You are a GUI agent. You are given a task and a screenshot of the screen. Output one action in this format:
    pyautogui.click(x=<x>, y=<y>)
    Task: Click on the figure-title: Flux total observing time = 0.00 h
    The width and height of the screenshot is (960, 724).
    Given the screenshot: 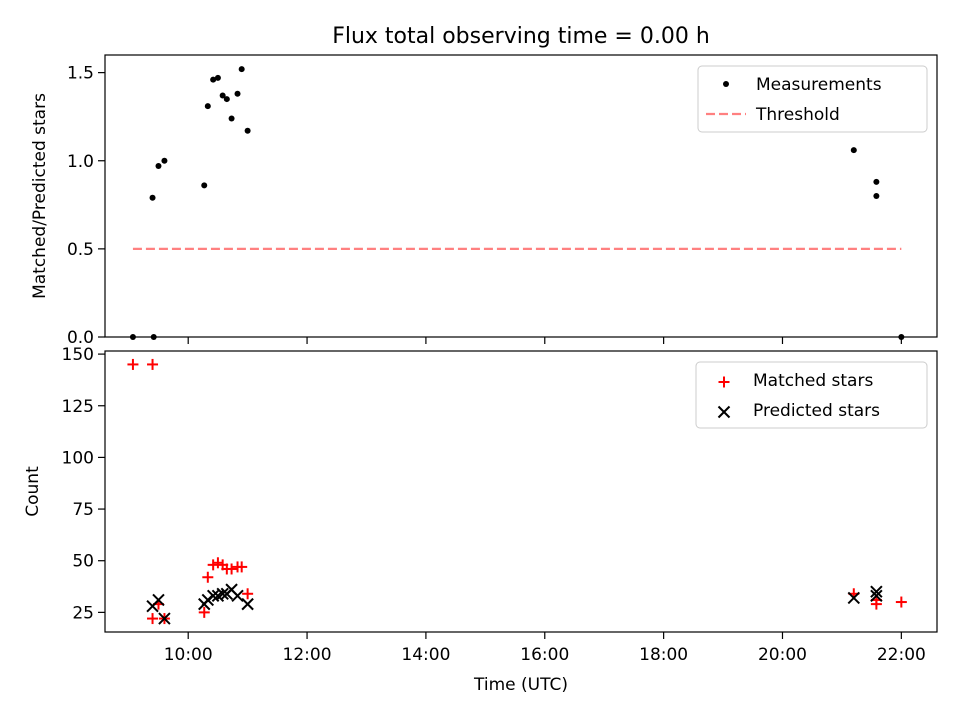 What is the action you would take?
    pyautogui.click(x=521, y=36)
    